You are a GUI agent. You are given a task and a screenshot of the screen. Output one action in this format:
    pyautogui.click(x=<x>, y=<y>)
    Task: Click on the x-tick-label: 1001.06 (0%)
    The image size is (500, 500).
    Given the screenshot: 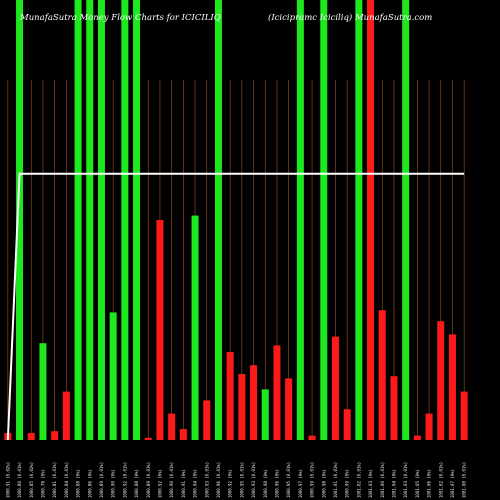 What is the action you would take?
    pyautogui.click(x=429, y=483)
    